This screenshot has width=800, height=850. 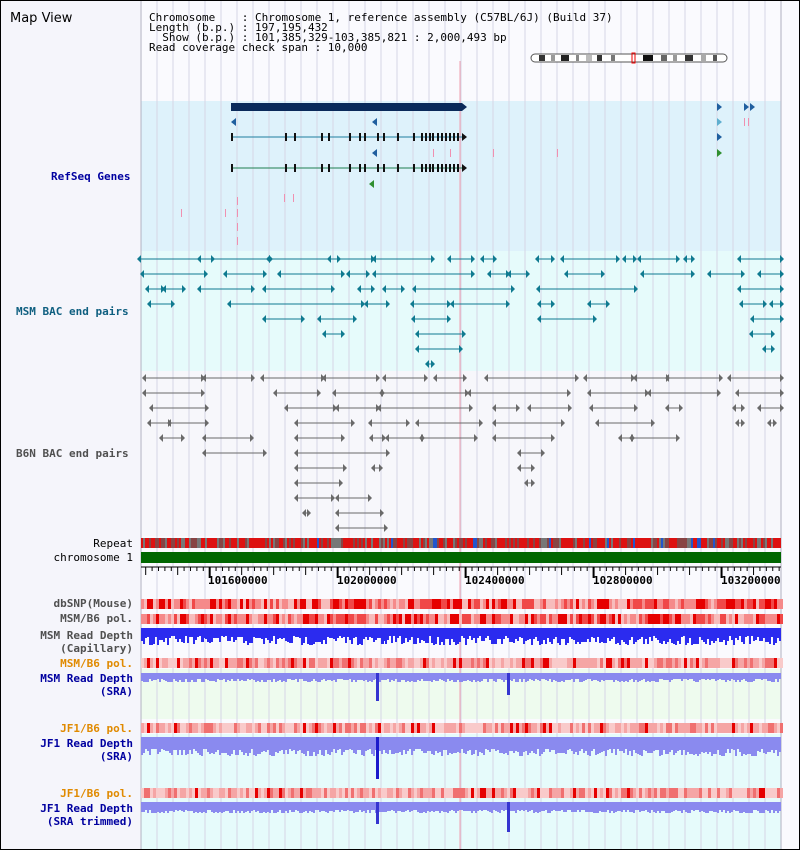 What do you see at coordinates (96, 663) in the screenshot?
I see `track-label-msm-b6-pol-2: MSM/B6 pol.` at bounding box center [96, 663].